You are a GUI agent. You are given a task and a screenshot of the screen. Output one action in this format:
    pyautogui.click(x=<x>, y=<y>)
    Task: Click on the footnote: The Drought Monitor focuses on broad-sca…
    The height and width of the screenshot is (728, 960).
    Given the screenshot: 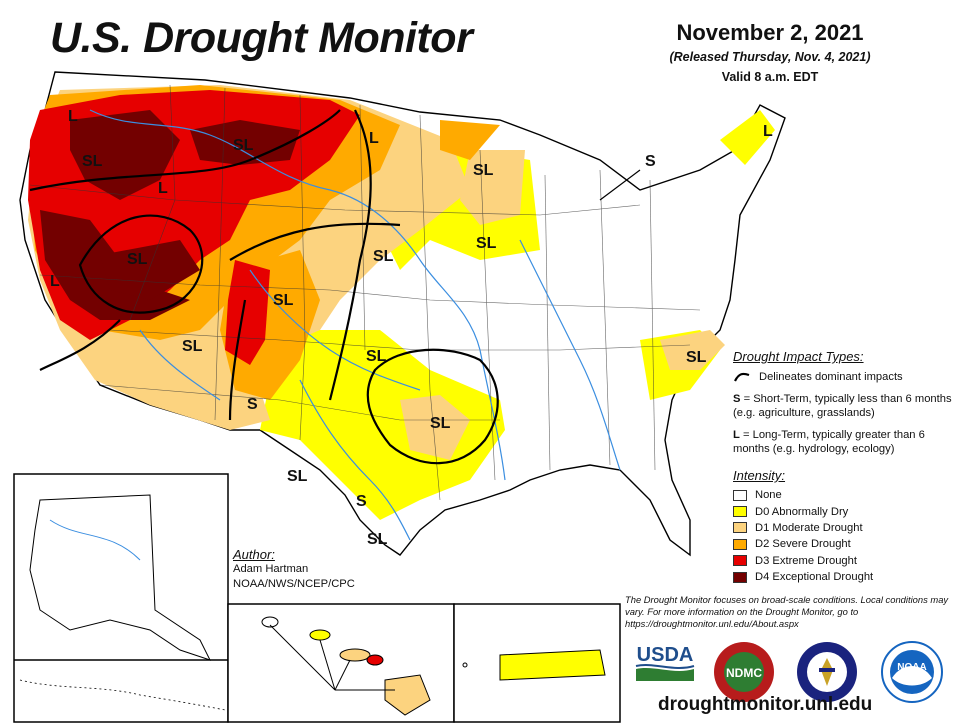 What is the action you would take?
    pyautogui.click(x=787, y=611)
    